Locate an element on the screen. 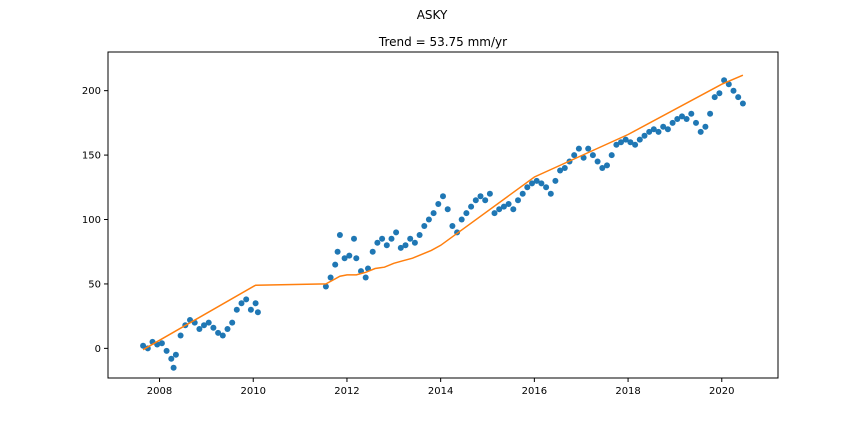 The image size is (864, 432). y-tick-label: 200 is located at coordinates (91, 91).